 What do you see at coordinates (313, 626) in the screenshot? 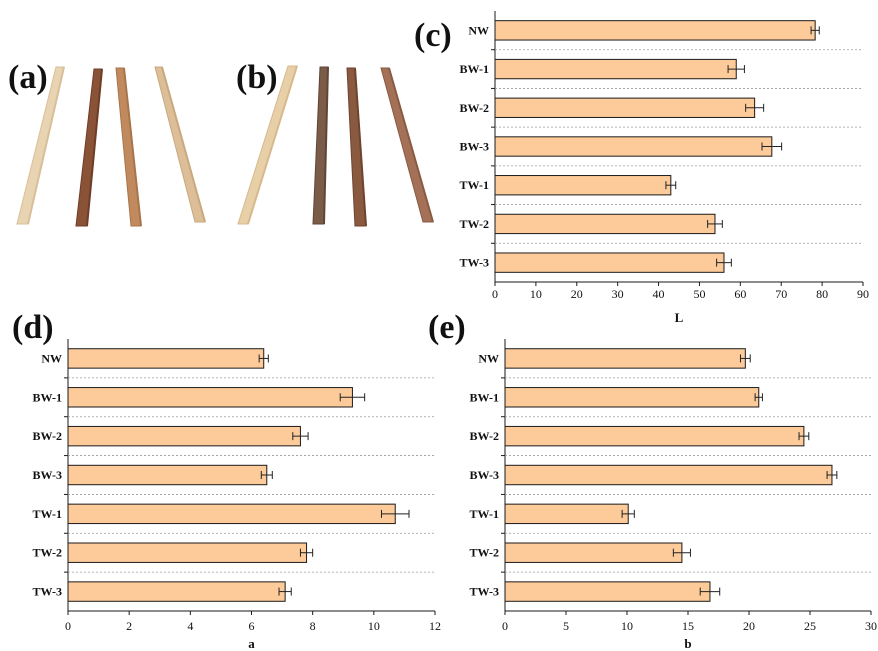
I see `x-tick-label: 8` at bounding box center [313, 626].